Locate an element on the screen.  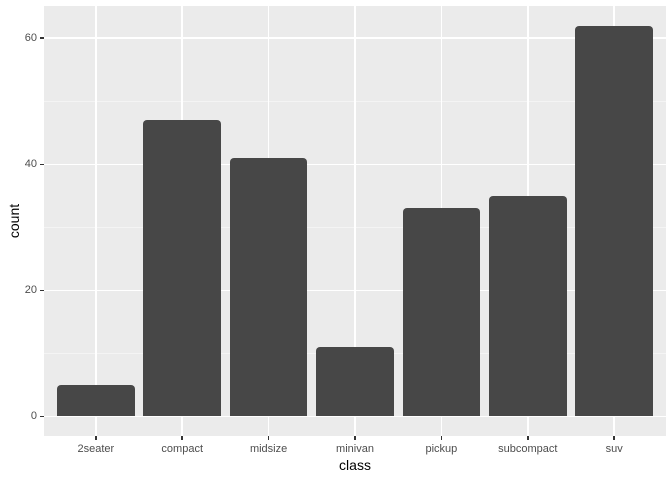
x-tick-label: suv is located at coordinates (614, 449).